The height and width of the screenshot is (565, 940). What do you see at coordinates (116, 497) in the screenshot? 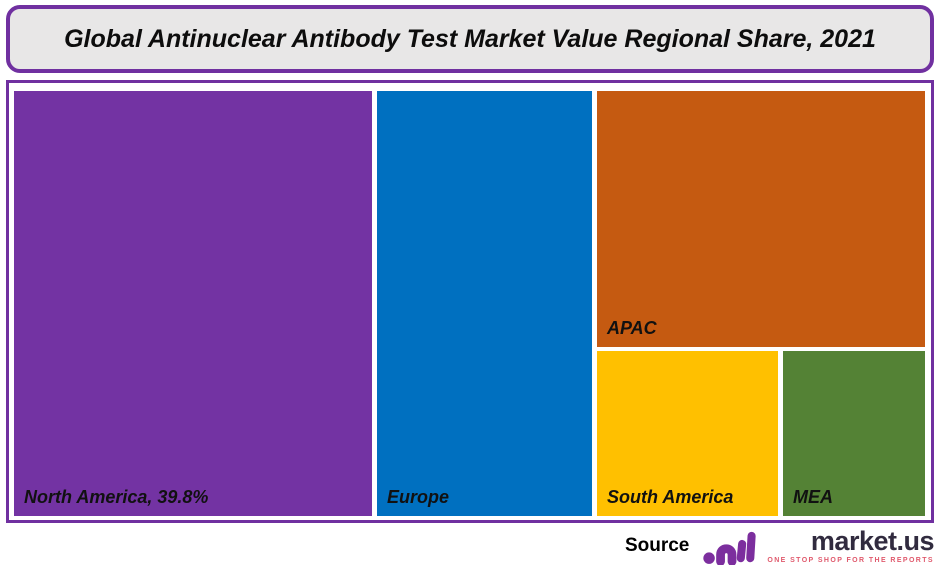
I see `treemap-label-north-america: North America, 39.8%` at bounding box center [116, 497].